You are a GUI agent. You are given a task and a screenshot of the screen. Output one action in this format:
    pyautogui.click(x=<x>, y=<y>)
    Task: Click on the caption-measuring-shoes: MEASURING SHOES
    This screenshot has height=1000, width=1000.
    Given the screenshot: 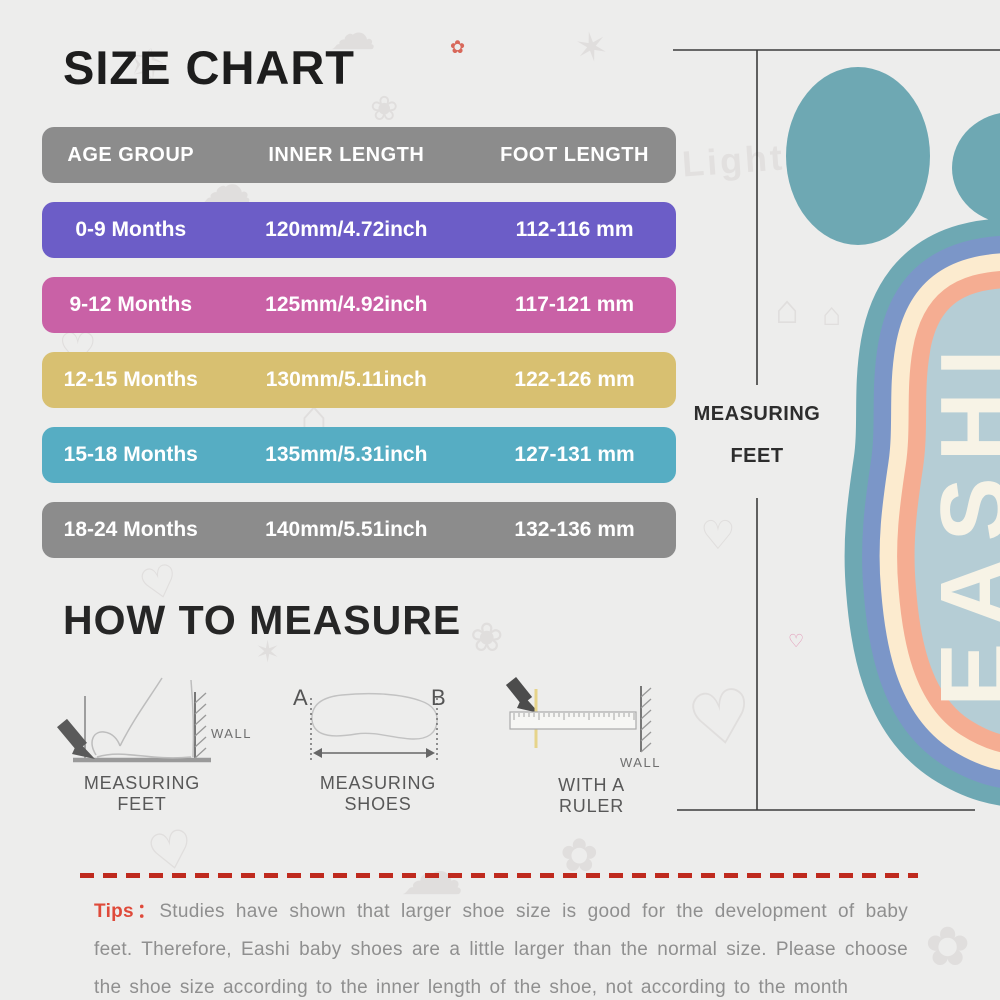 What is the action you would take?
    pyautogui.click(x=378, y=793)
    